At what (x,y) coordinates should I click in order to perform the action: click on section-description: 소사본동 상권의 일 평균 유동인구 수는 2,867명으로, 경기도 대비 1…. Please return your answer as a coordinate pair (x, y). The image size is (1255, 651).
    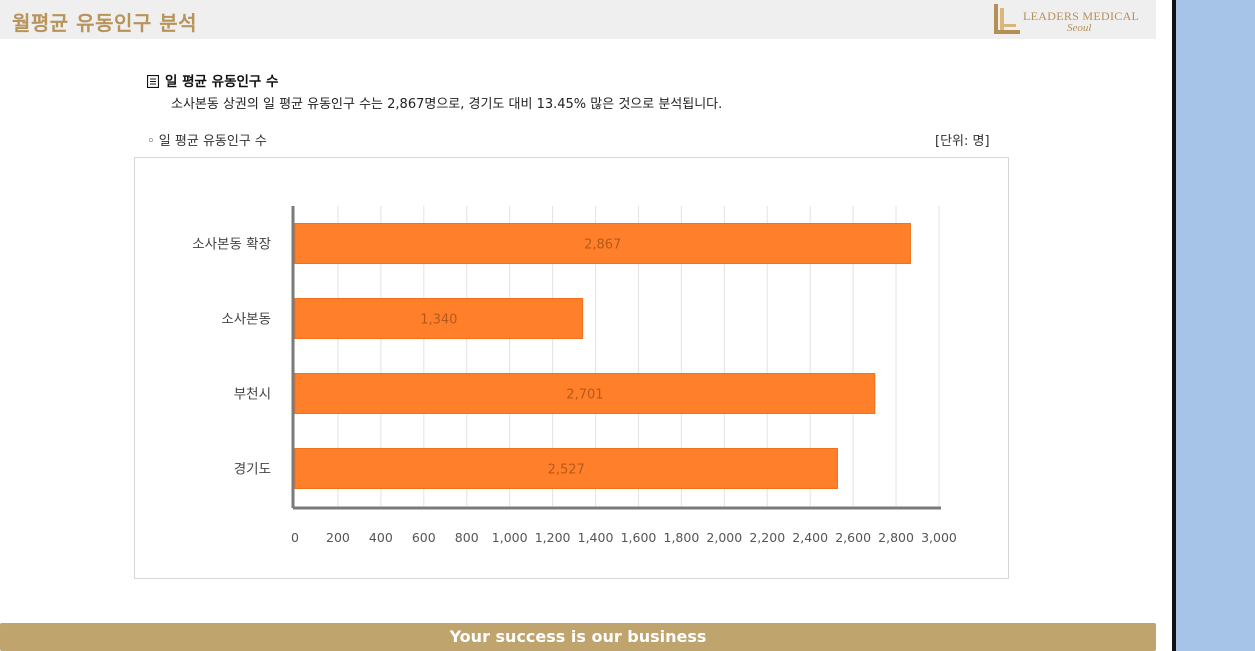
    Looking at the image, I should click on (447, 104).